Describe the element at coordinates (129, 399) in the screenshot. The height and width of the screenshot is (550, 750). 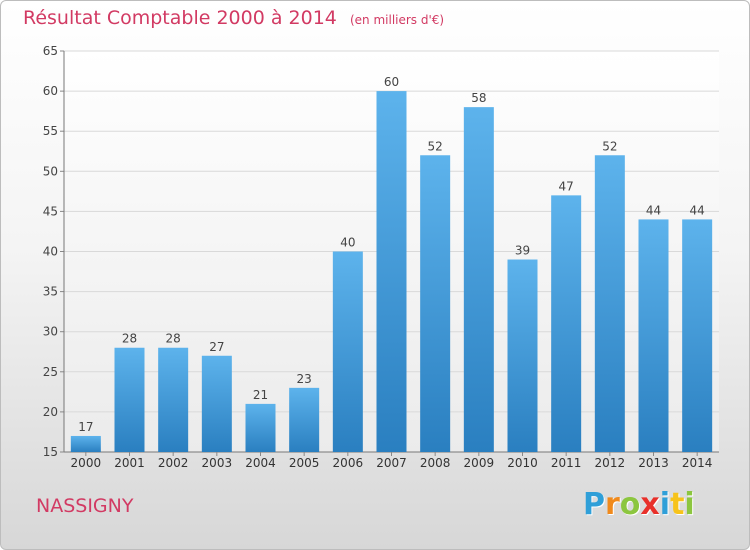
I see `bar-2001` at that location.